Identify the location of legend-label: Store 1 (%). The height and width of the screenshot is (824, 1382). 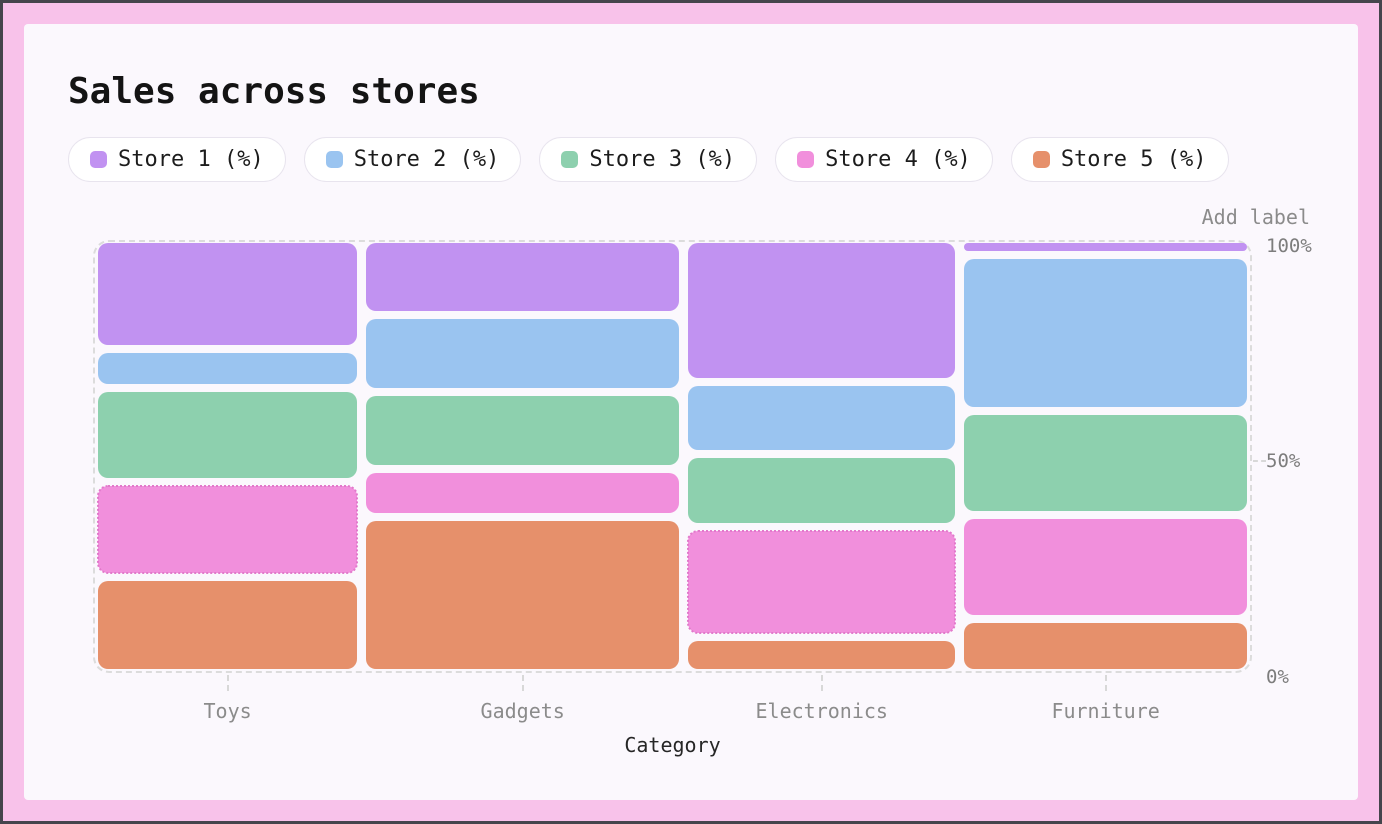
(191, 159).